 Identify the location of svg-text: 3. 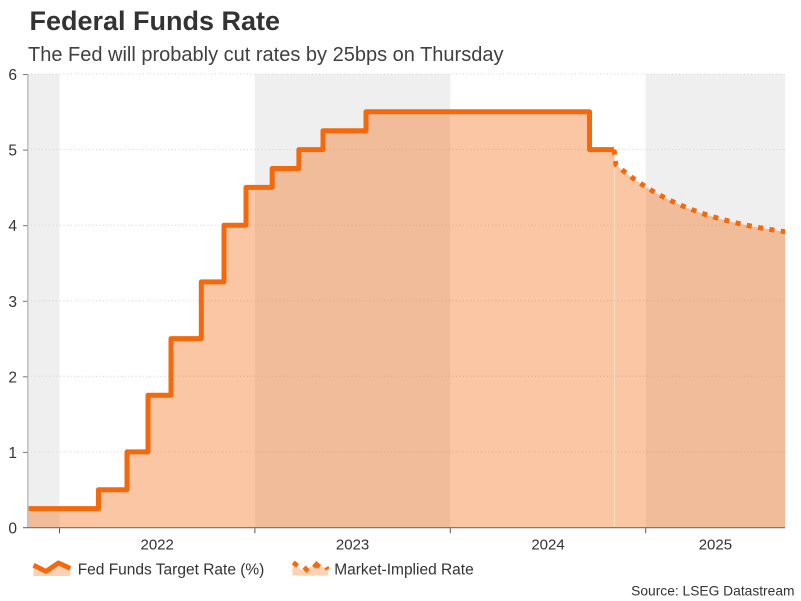
(12, 302).